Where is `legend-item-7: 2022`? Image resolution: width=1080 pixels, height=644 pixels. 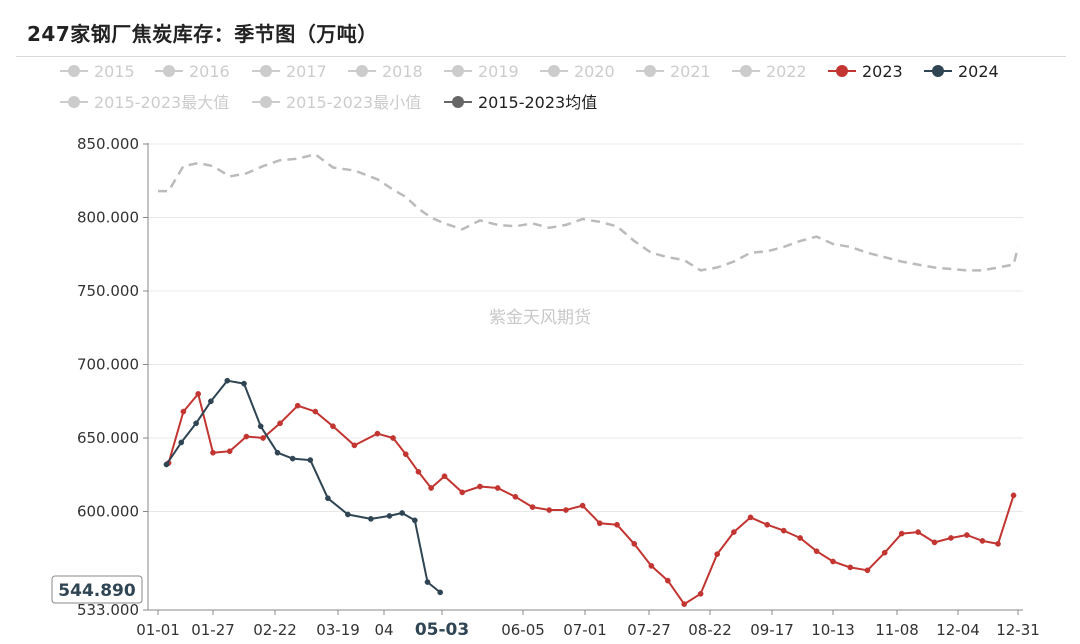
legend-item-7: 2022 is located at coordinates (786, 71).